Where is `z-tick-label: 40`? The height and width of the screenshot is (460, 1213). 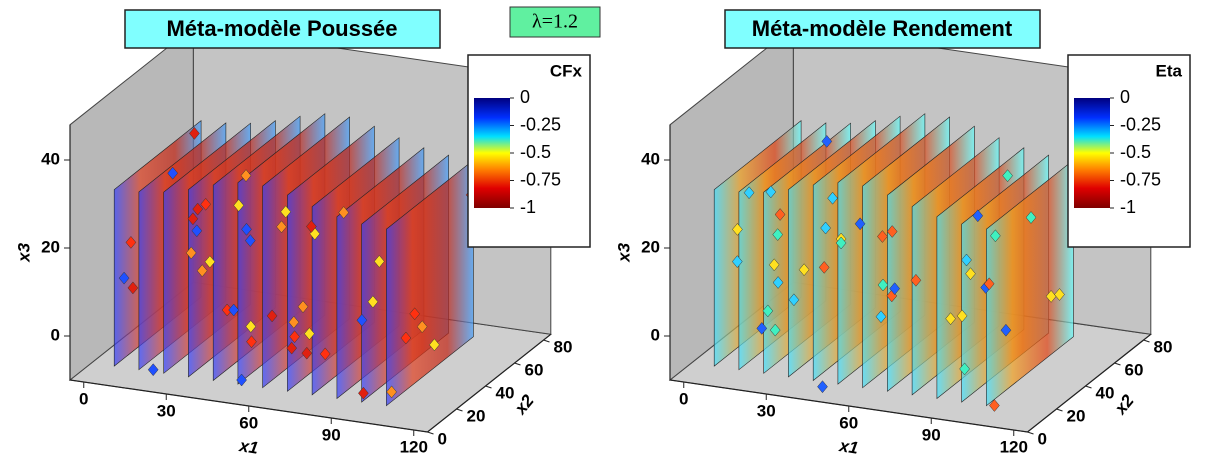
z-tick-label: 40 is located at coordinates (650, 158).